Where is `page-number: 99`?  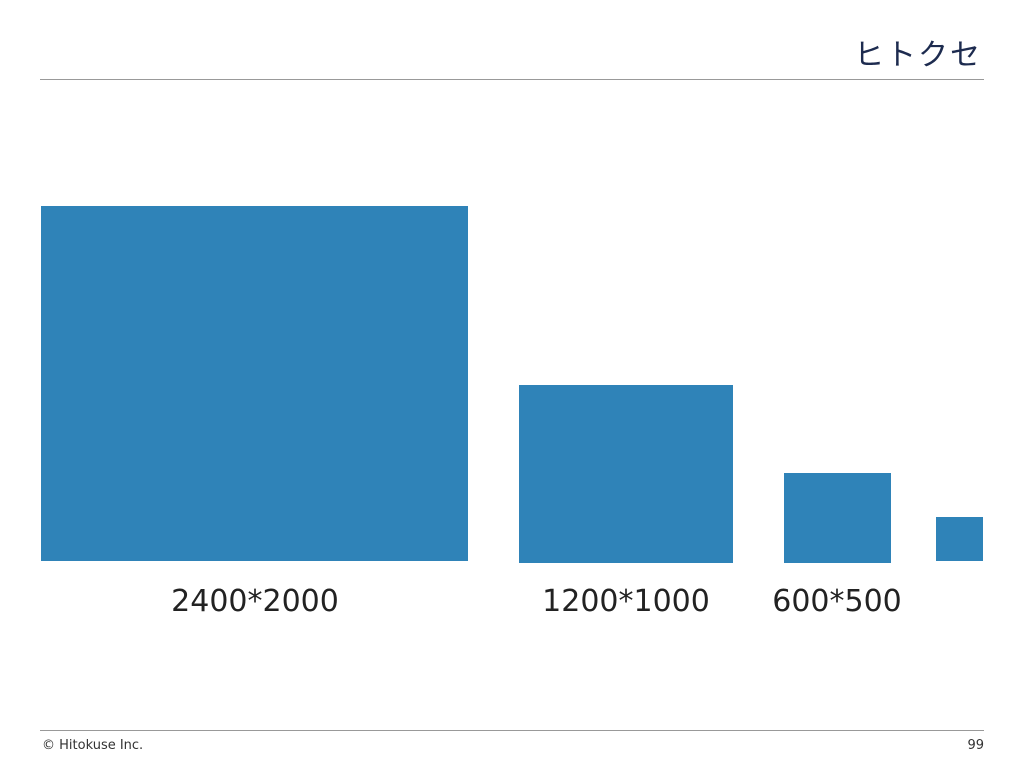 page-number: 99 is located at coordinates (975, 745).